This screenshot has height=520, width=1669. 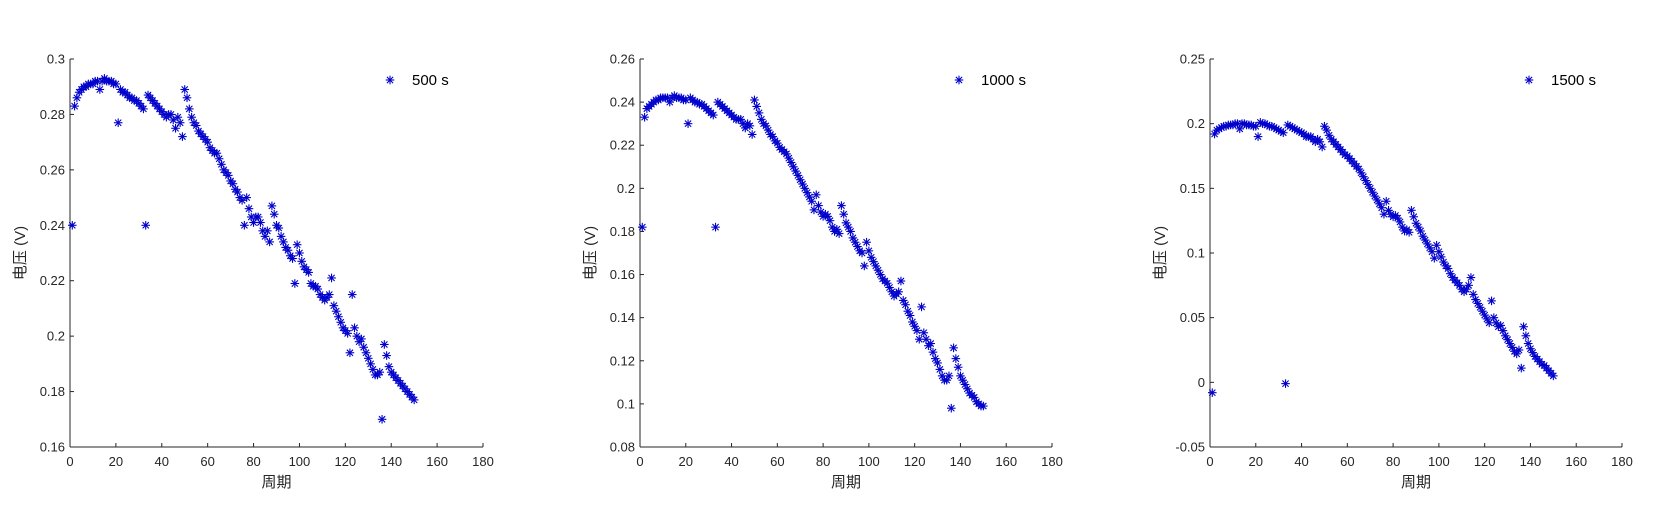 What do you see at coordinates (626, 403) in the screenshot?
I see `y-tick-label: 0.1` at bounding box center [626, 403].